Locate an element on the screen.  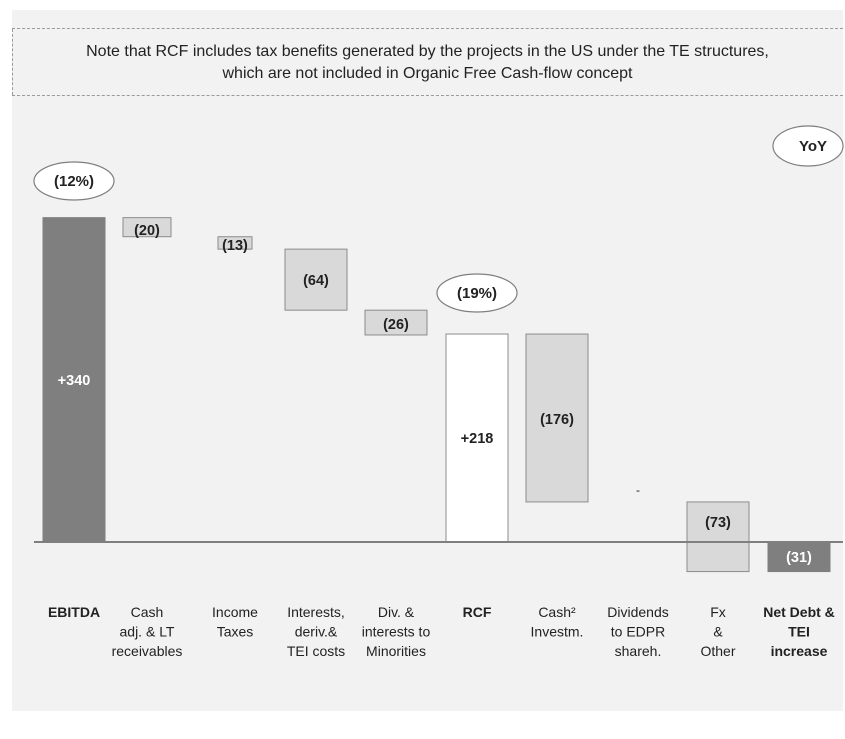
bar-value-label: (31) is located at coordinates (799, 558).